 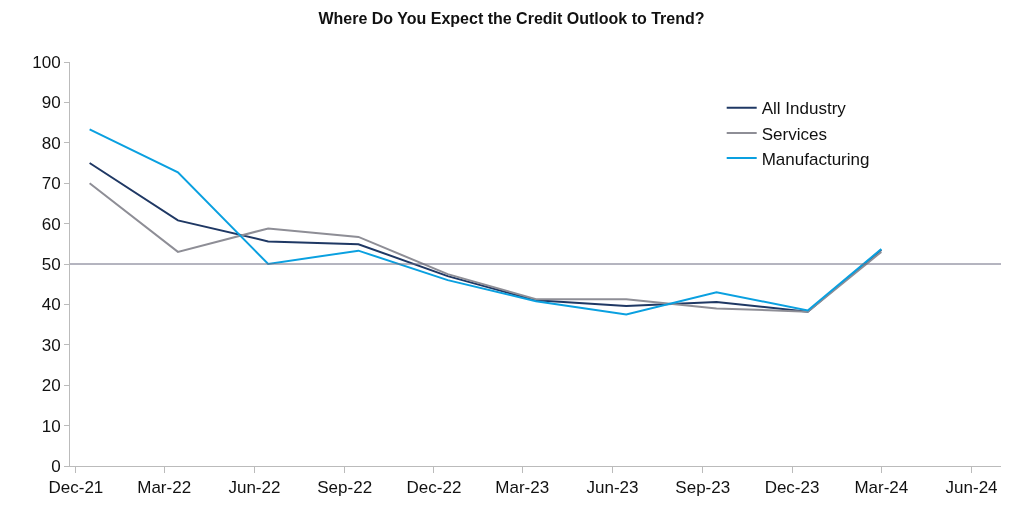 I want to click on y-tick-label: 90, so click(x=51, y=103).